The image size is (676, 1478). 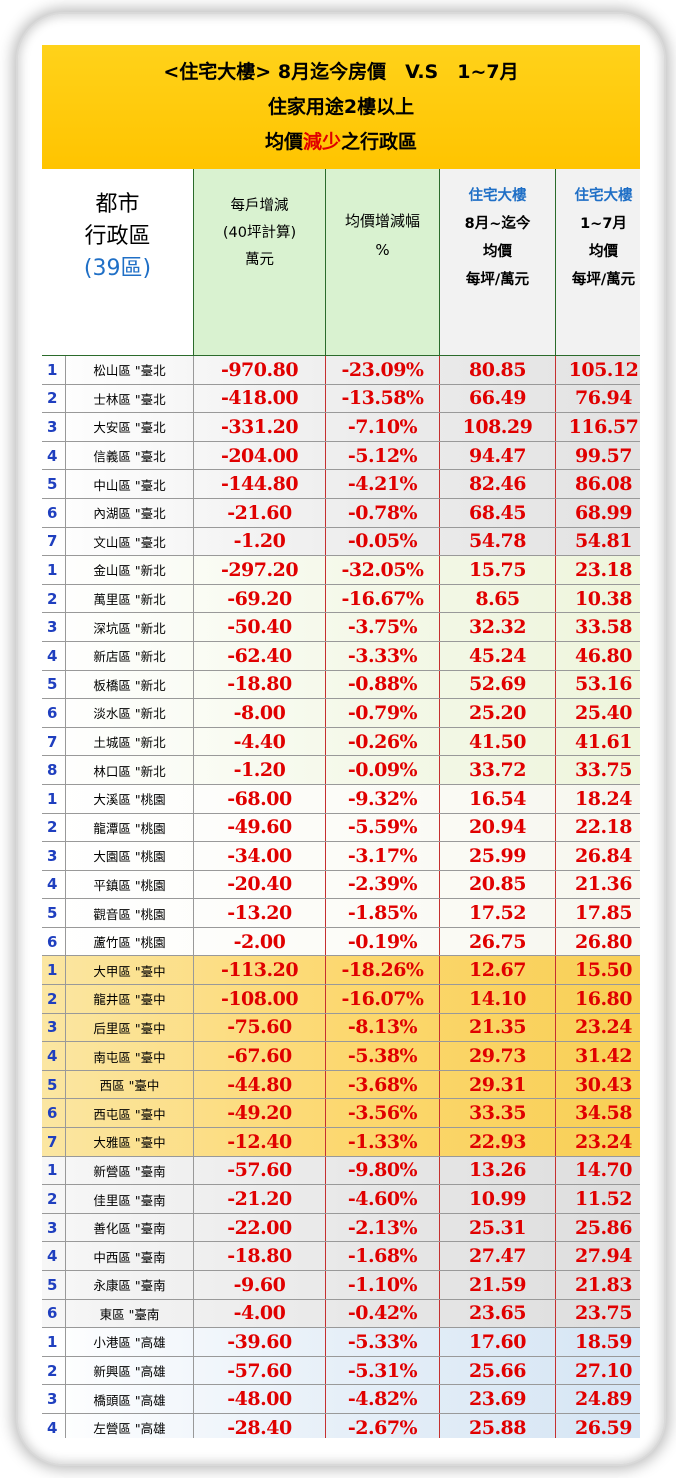 What do you see at coordinates (341, 656) in the screenshot?
I see `table-row: 4 新店區 "新北 -62.40 -3.33% 45.24 46.80` at bounding box center [341, 656].